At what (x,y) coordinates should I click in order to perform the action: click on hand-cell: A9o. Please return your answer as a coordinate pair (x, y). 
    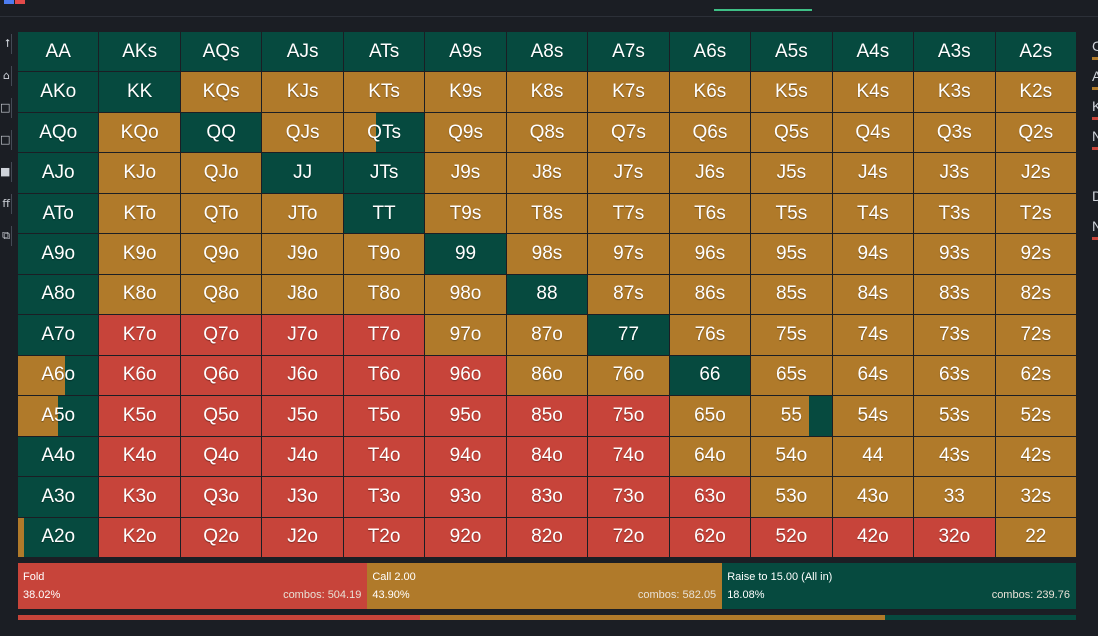
    Looking at the image, I should click on (58, 254).